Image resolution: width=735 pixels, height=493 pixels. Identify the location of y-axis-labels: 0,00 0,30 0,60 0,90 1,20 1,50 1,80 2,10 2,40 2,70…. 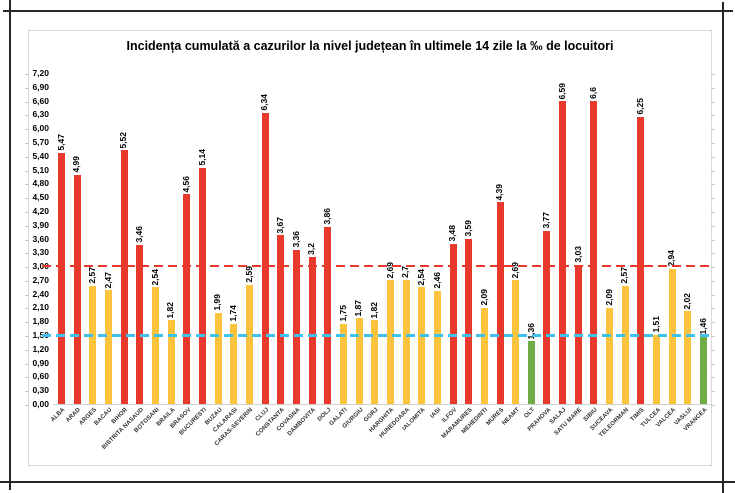
(28, 238).